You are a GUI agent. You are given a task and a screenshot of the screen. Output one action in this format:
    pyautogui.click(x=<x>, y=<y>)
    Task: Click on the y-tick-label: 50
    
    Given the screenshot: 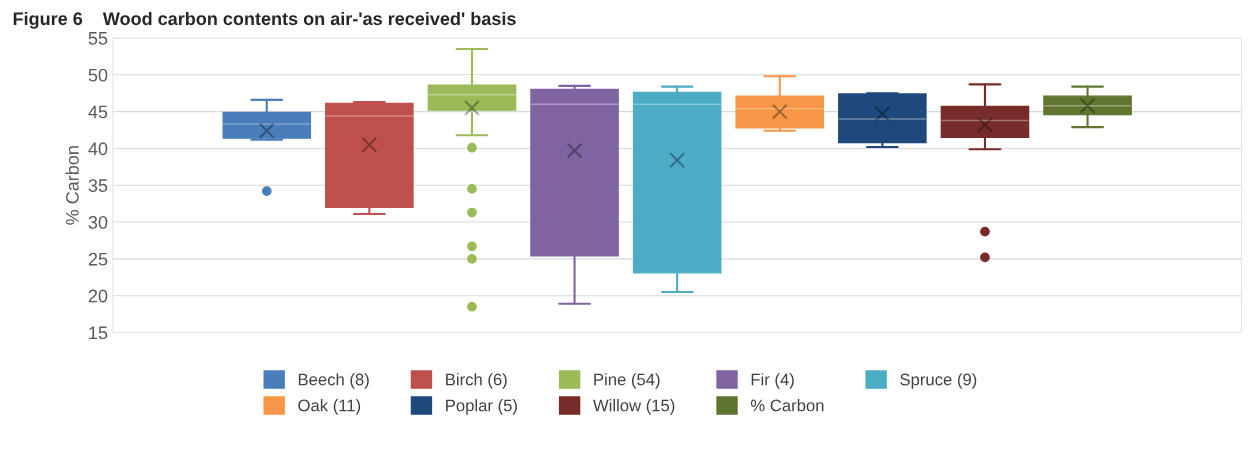 What is the action you would take?
    pyautogui.click(x=98, y=75)
    